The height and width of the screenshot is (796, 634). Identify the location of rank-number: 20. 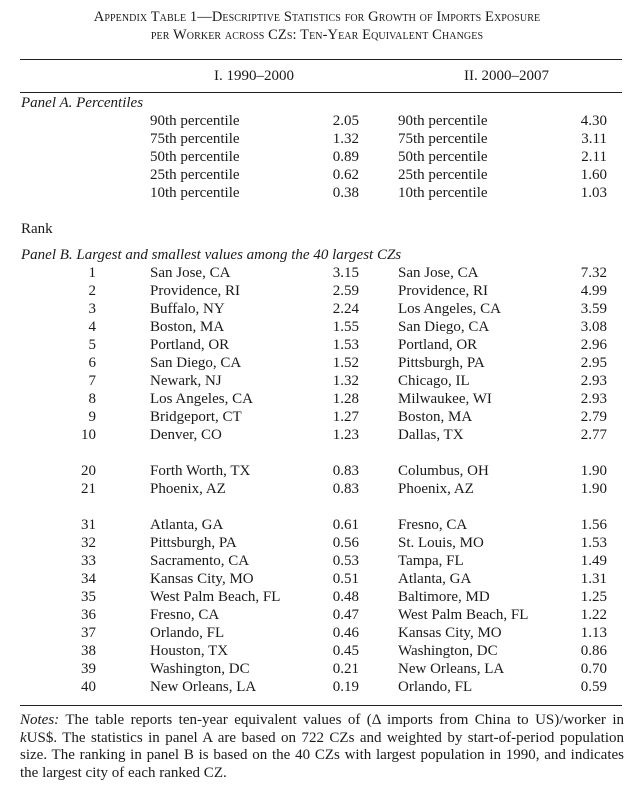
(88, 471).